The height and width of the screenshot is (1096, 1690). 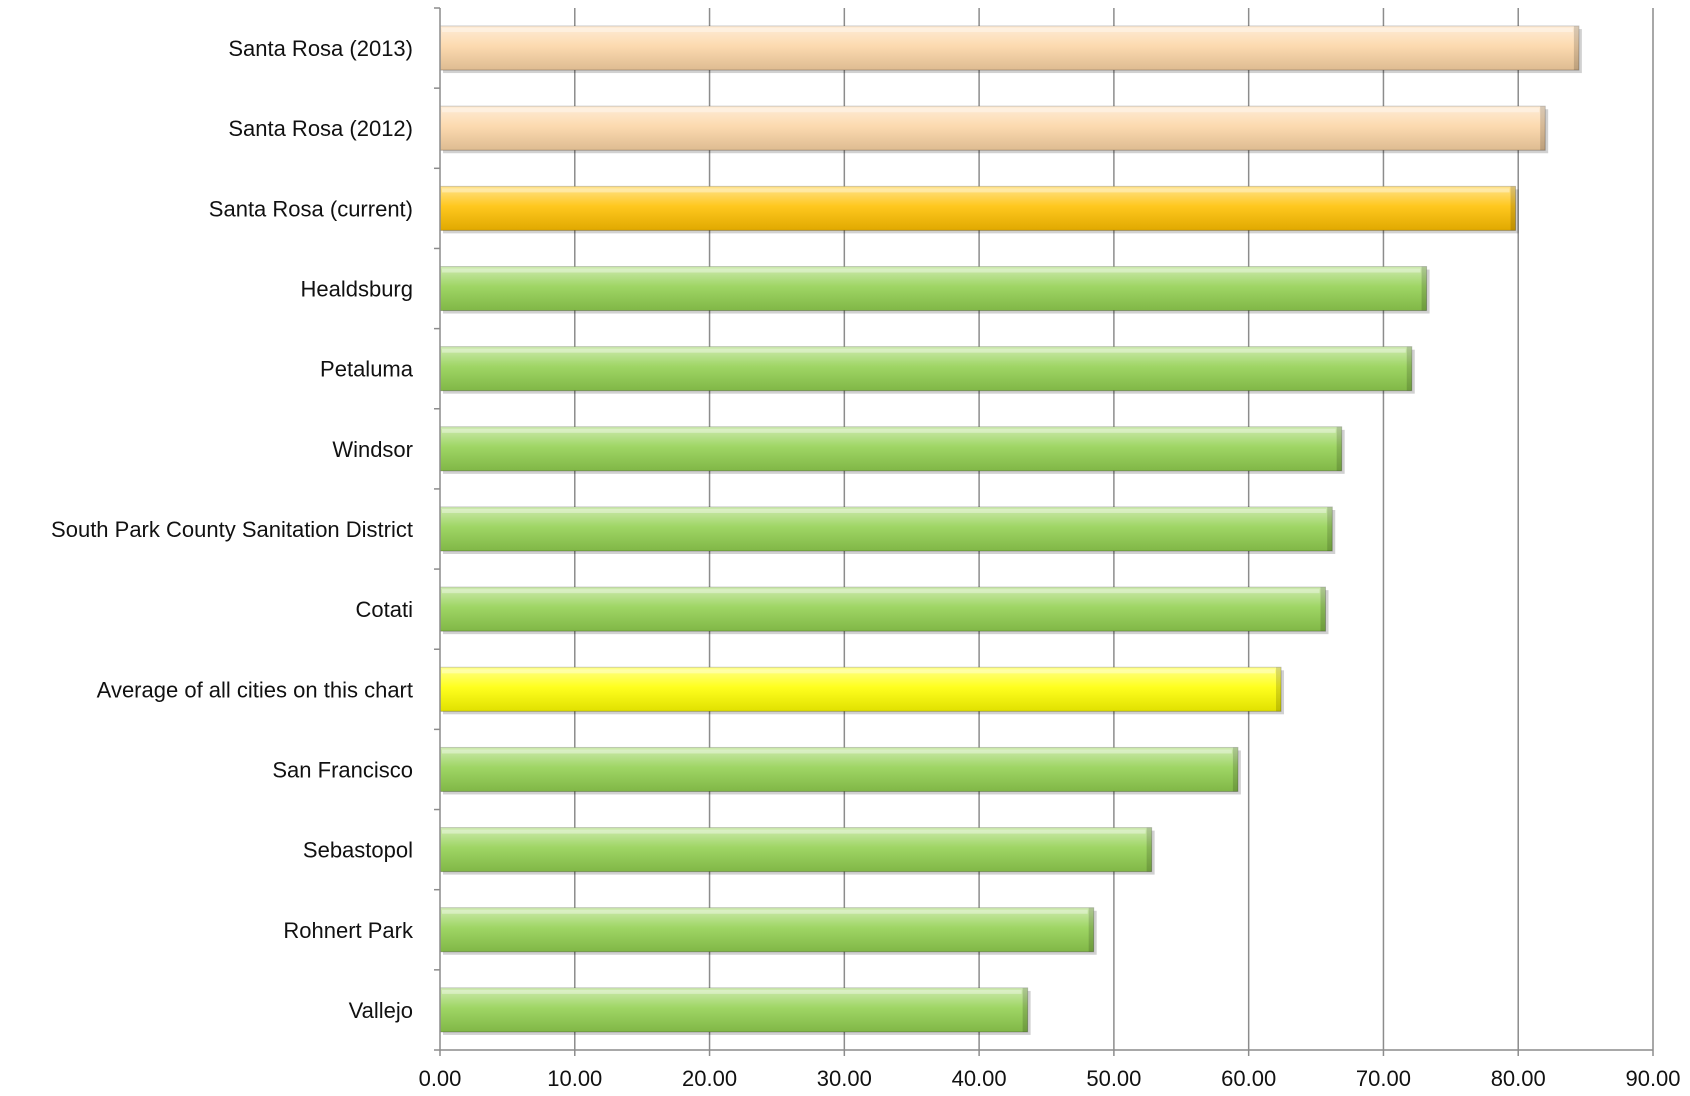 What do you see at coordinates (844, 1078) in the screenshot?
I see `x-tick-label-3: 30.00` at bounding box center [844, 1078].